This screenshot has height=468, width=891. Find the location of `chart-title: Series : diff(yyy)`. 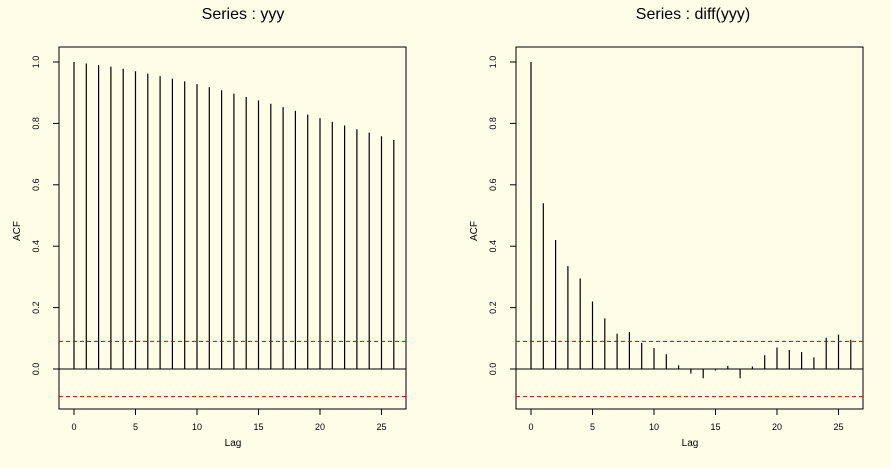

chart-title: Series : diff(yyy) is located at coordinates (693, 14).